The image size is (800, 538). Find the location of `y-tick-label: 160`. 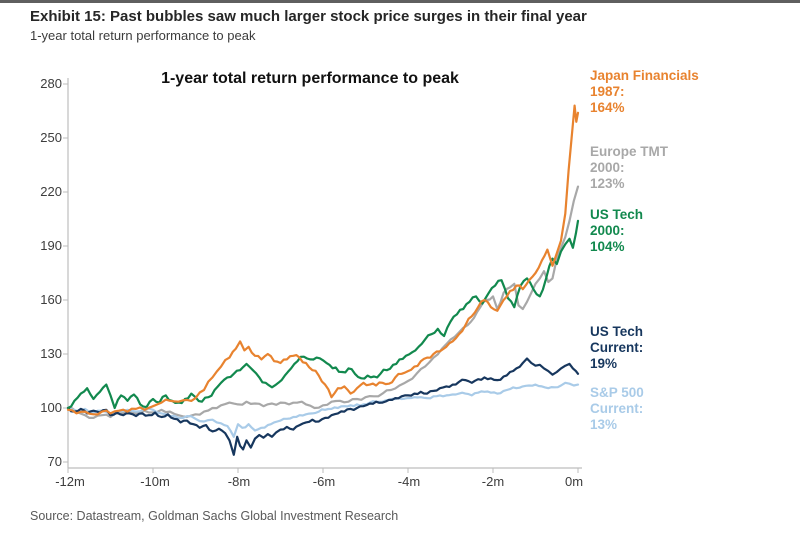

y-tick-label: 160 is located at coordinates (51, 299).